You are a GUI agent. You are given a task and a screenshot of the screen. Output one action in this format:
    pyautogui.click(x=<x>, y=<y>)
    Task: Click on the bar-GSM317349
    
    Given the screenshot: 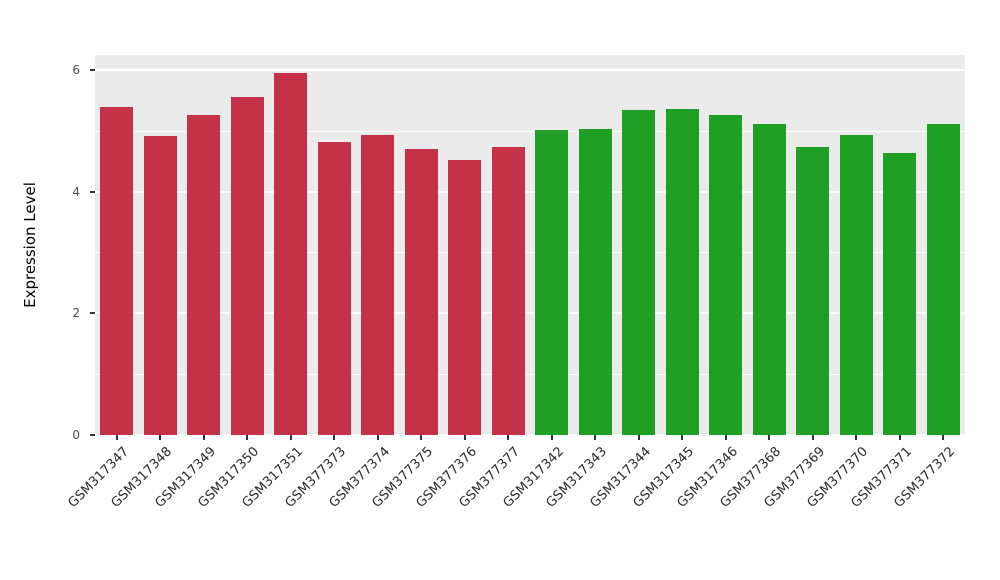 What is the action you would take?
    pyautogui.click(x=204, y=275)
    